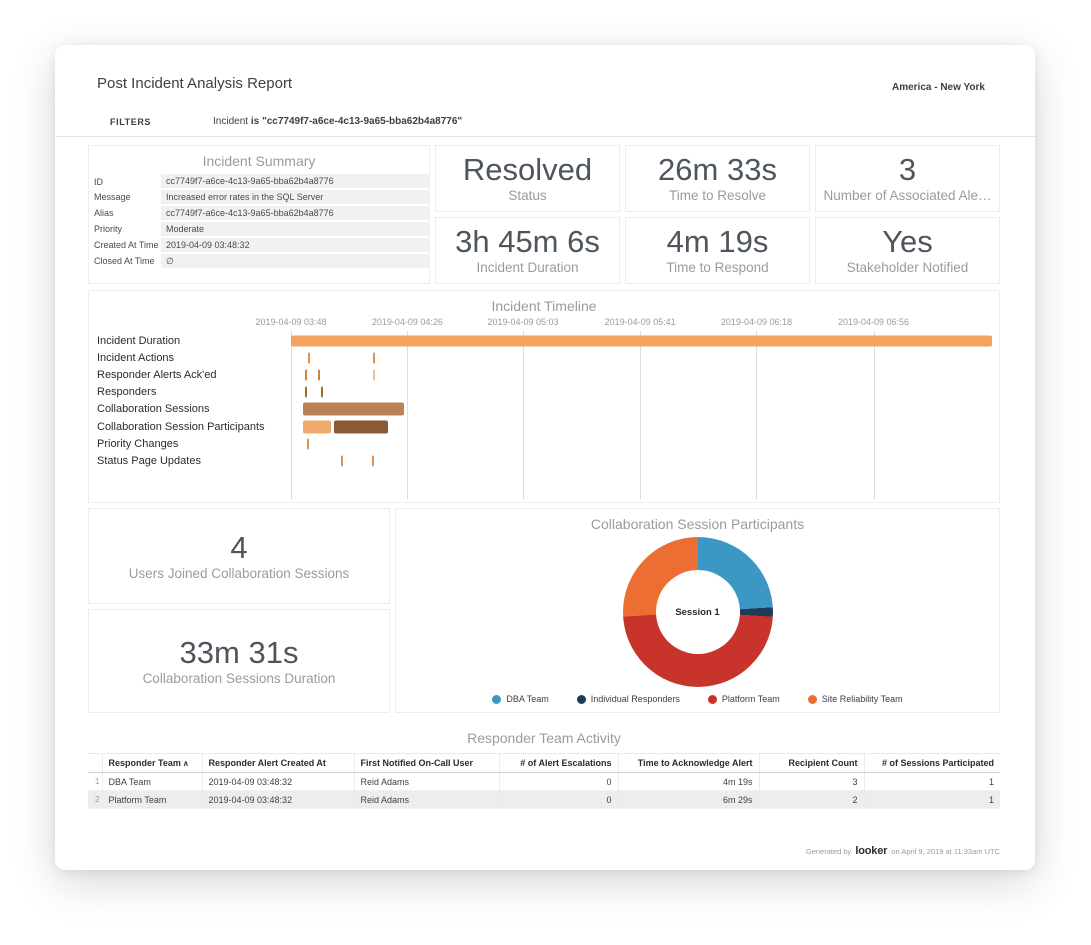  What do you see at coordinates (259, 161) in the screenshot?
I see `incident-summary-title: Incident Summary` at bounding box center [259, 161].